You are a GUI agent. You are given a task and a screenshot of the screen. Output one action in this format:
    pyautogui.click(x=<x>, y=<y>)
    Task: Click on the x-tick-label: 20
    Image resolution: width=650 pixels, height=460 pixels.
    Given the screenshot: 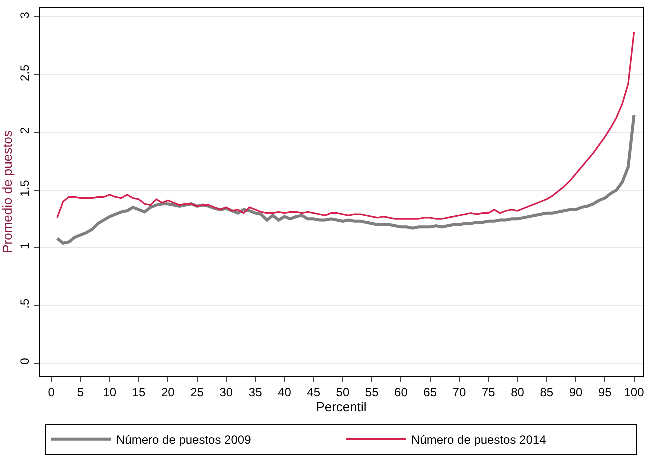 What is the action you would take?
    pyautogui.click(x=168, y=392)
    